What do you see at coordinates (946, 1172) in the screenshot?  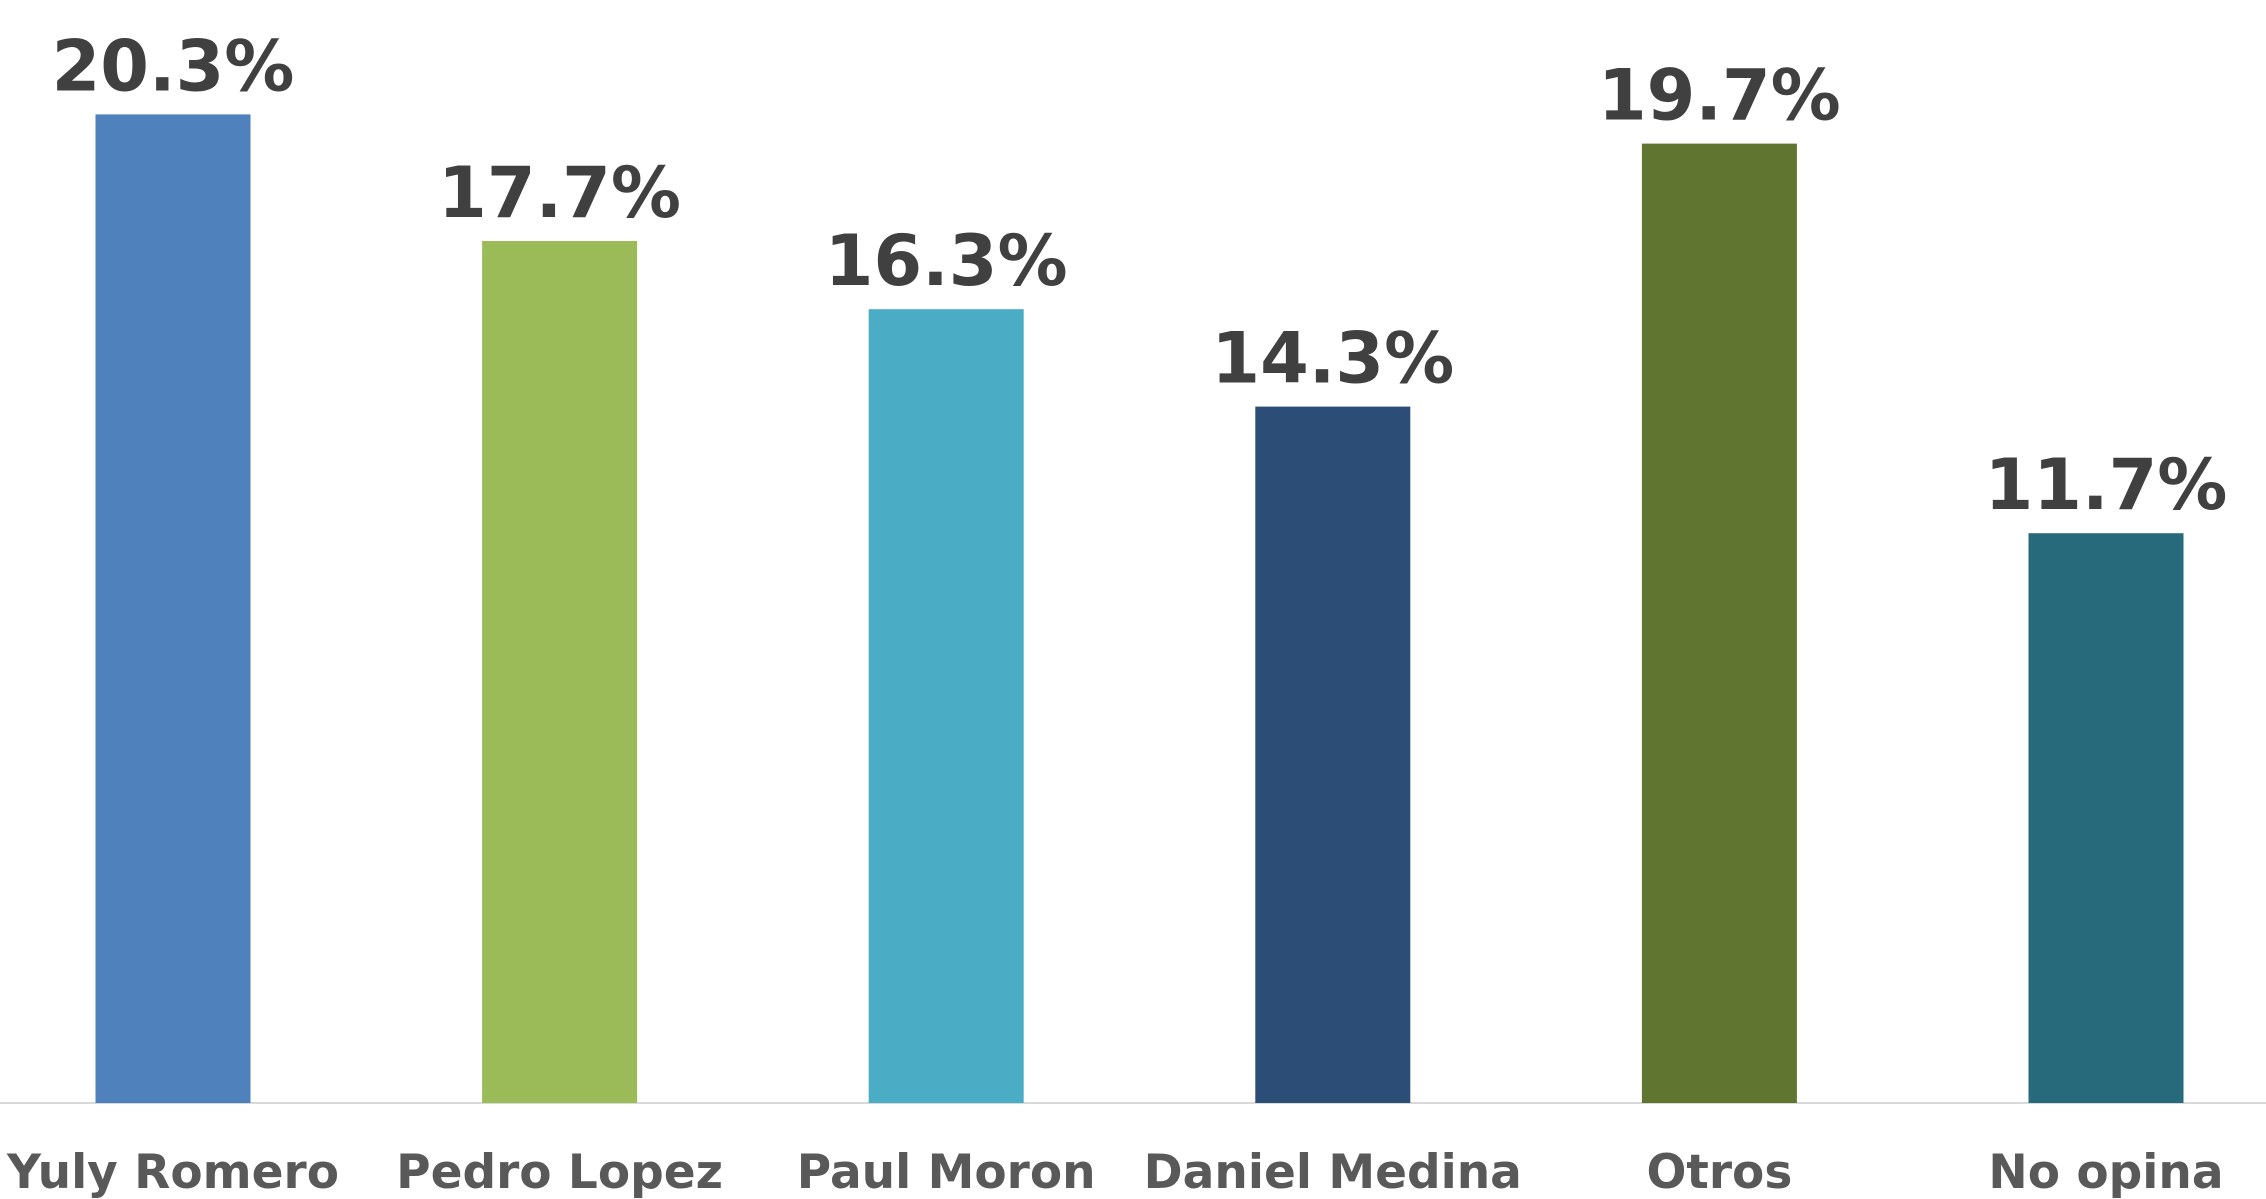 I see `x-tick-label: Paul Moron` at bounding box center [946, 1172].